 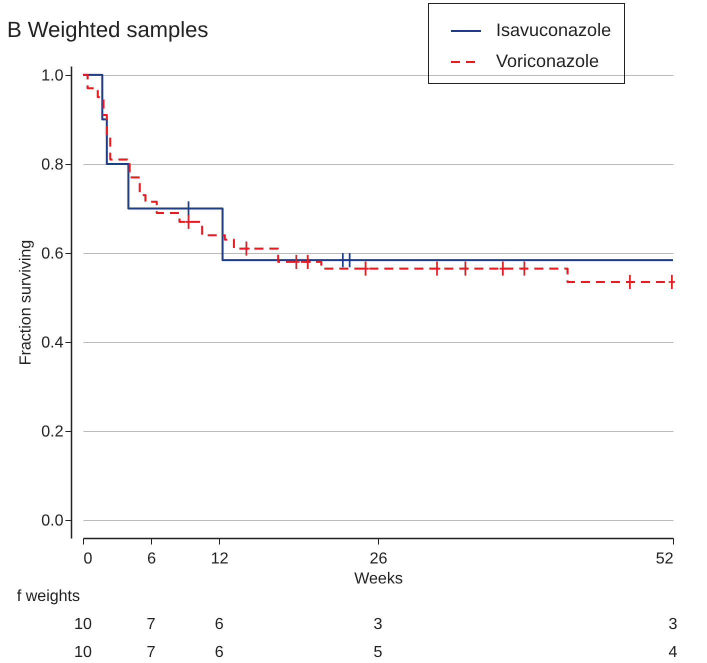 I want to click on y-axis-title: Fraction surviving, so click(x=25, y=303).